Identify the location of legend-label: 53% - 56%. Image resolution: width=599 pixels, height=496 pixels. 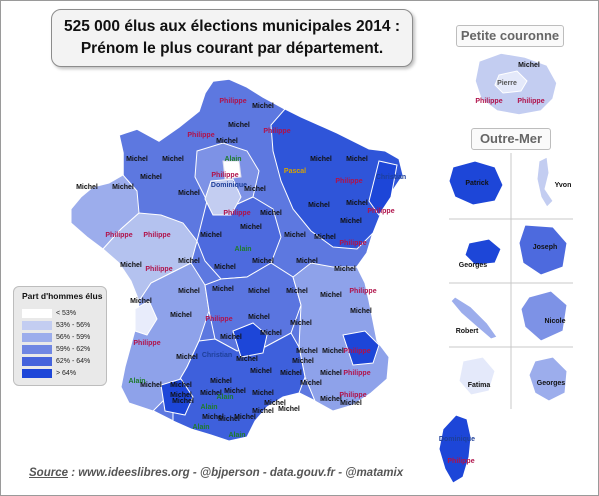
(73, 325).